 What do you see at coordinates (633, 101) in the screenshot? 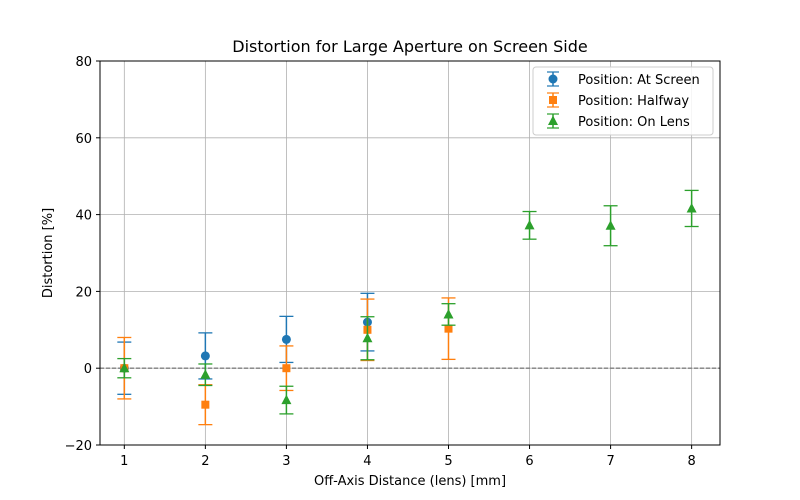
I see `legend-label: Position: Halfway` at bounding box center [633, 101].